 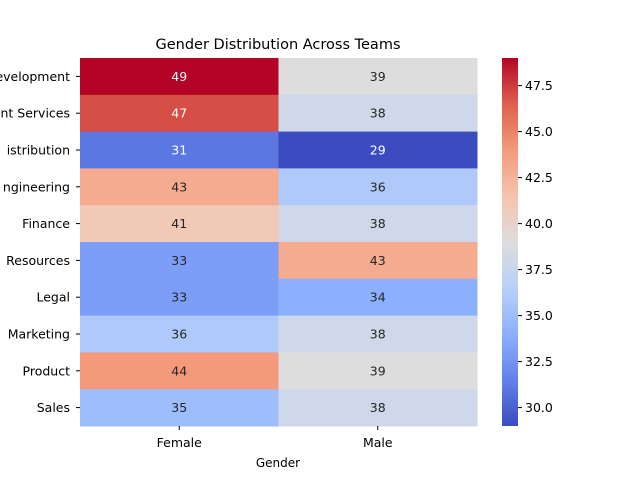 What do you see at coordinates (510, 242) in the screenshot?
I see `colorbar` at bounding box center [510, 242].